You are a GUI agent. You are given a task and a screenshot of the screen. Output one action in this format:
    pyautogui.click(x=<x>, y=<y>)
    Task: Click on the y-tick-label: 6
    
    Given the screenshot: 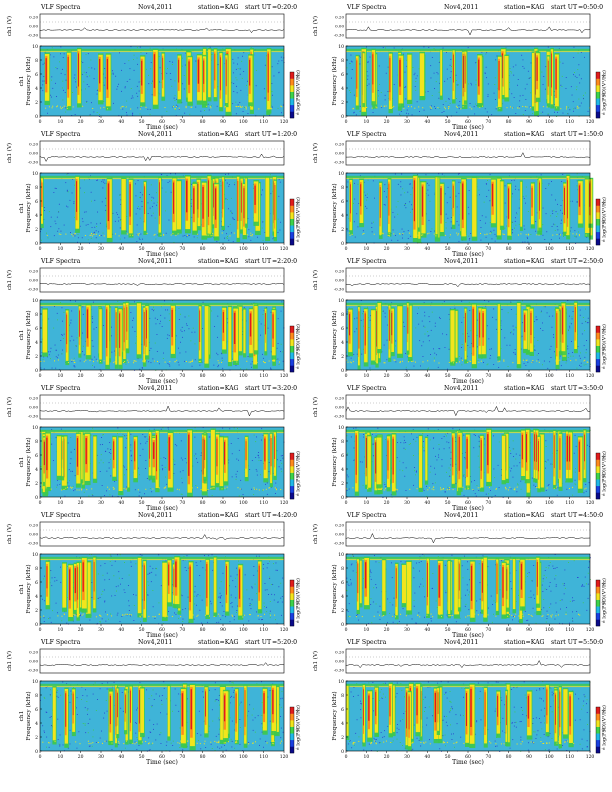 What is the action you would take?
    pyautogui.click(x=342, y=202)
    